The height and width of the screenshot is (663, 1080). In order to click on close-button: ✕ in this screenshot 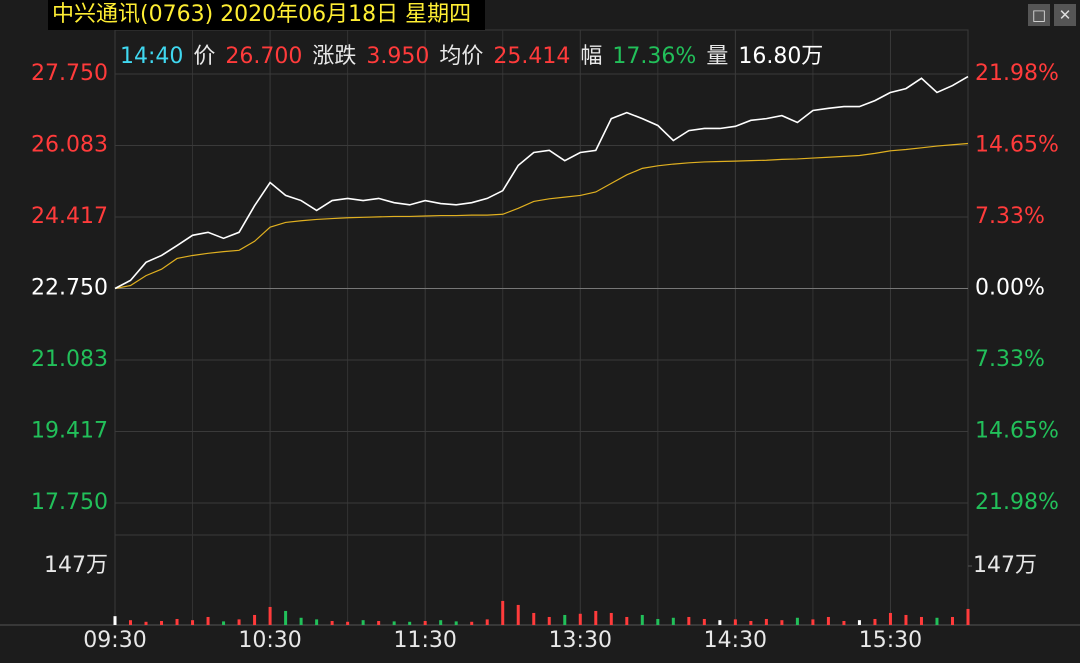, I will do `click(1065, 15)`.